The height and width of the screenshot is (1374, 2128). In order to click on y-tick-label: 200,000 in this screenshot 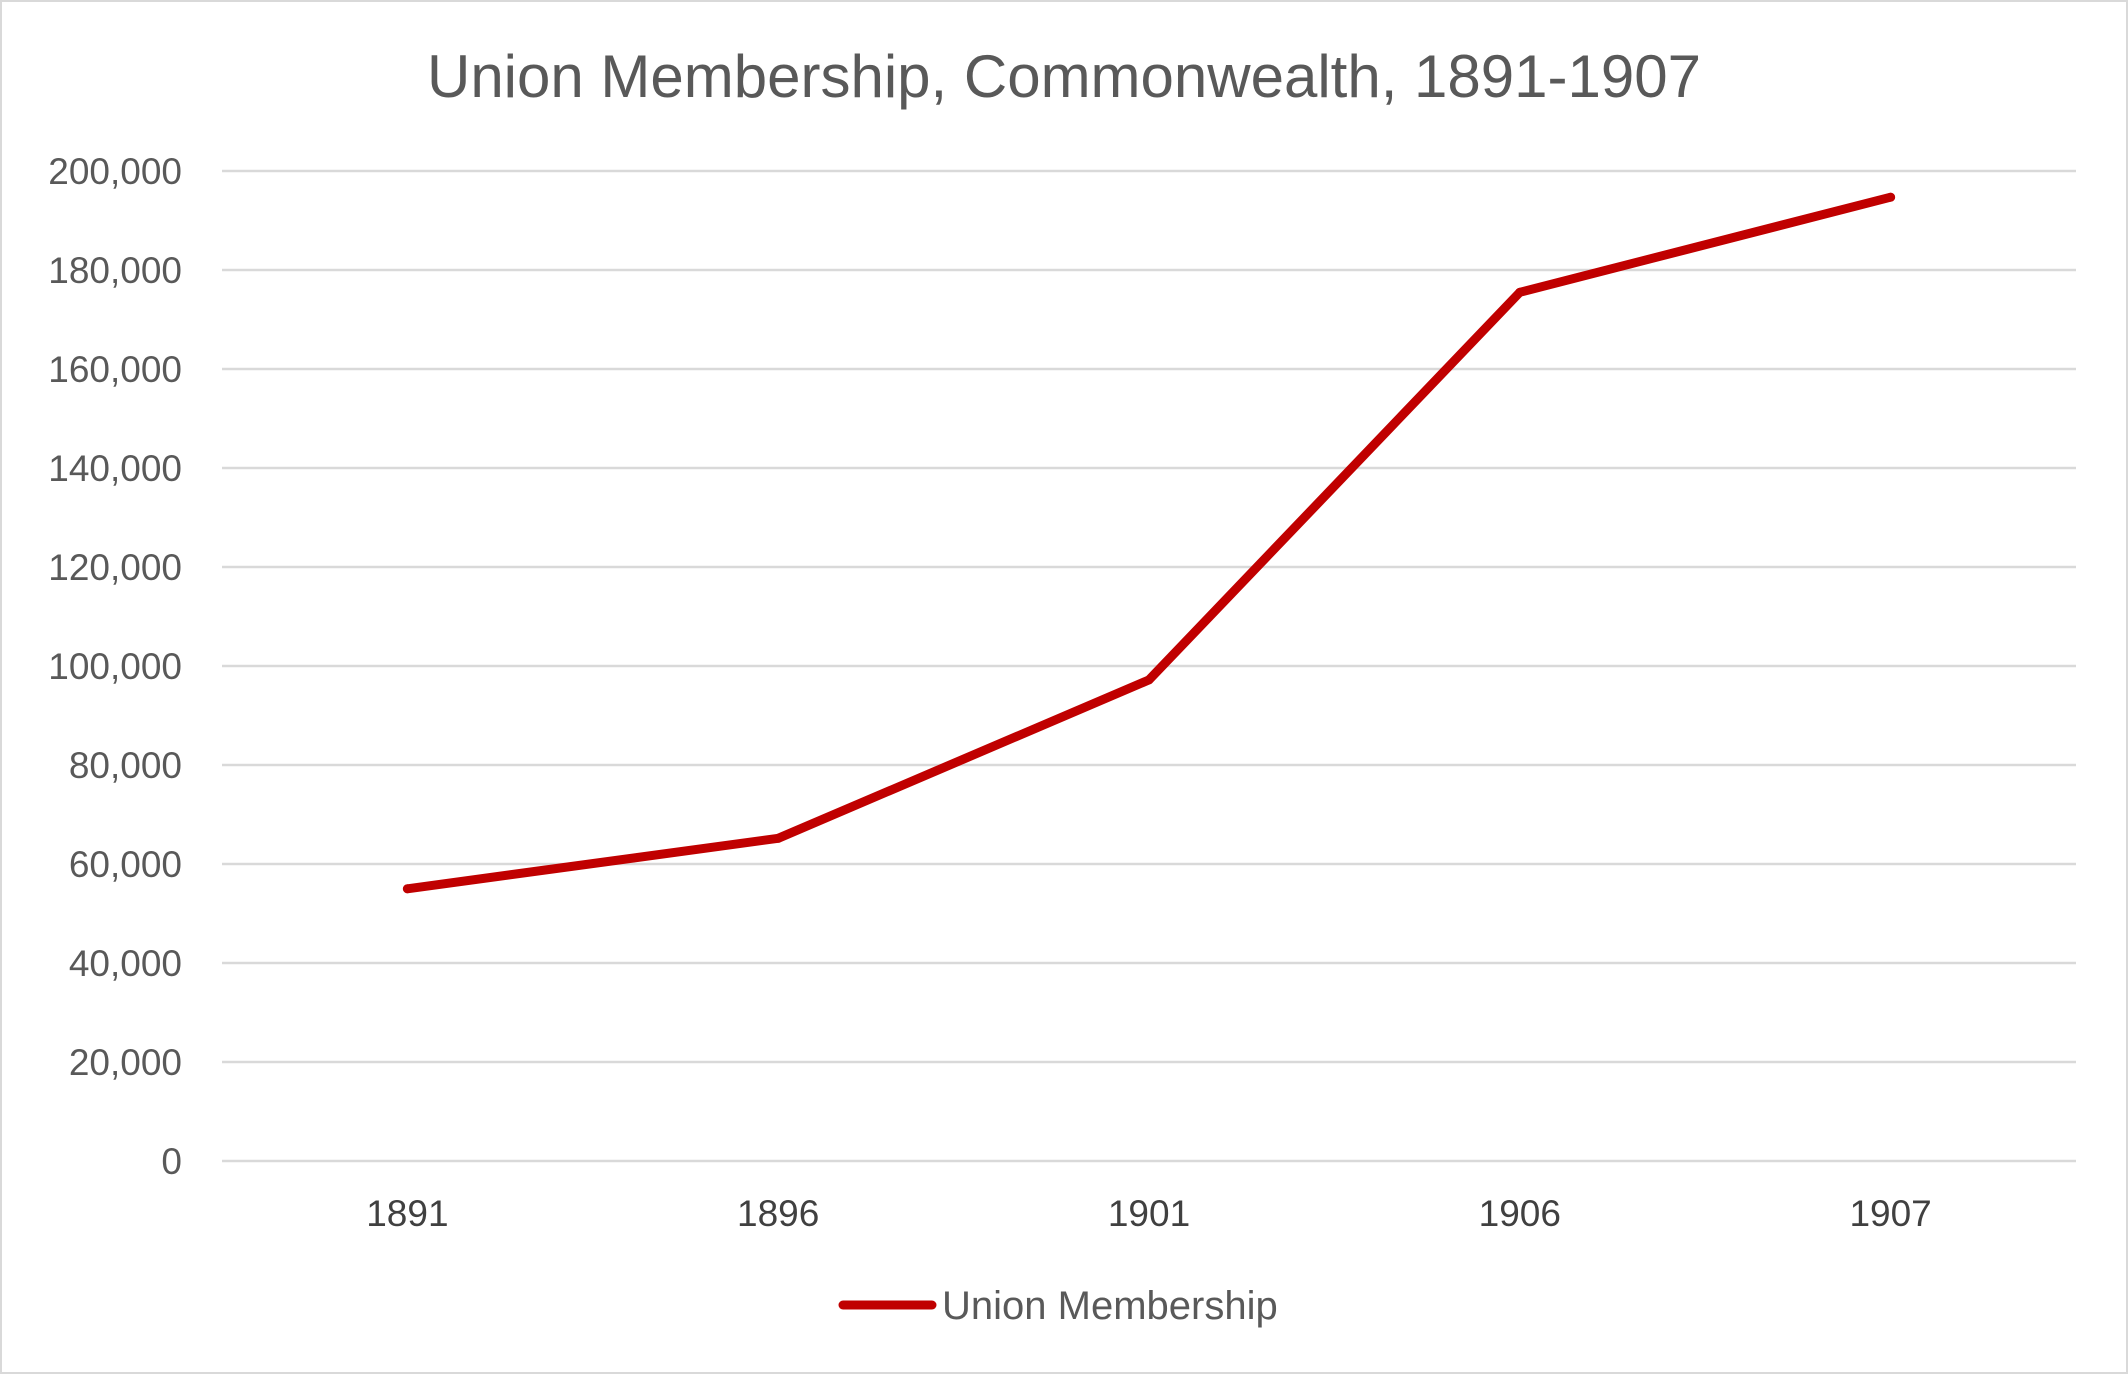, I will do `click(115, 171)`.